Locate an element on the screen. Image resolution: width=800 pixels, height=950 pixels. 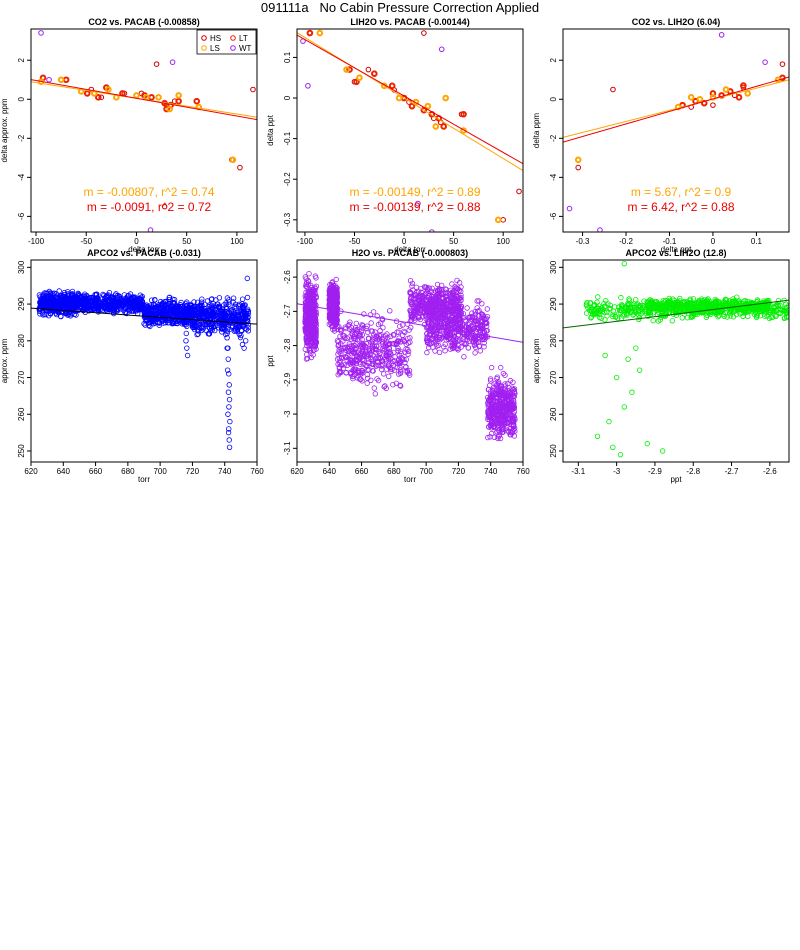
y-tick-label: 0 is located at coordinates (553, 98).